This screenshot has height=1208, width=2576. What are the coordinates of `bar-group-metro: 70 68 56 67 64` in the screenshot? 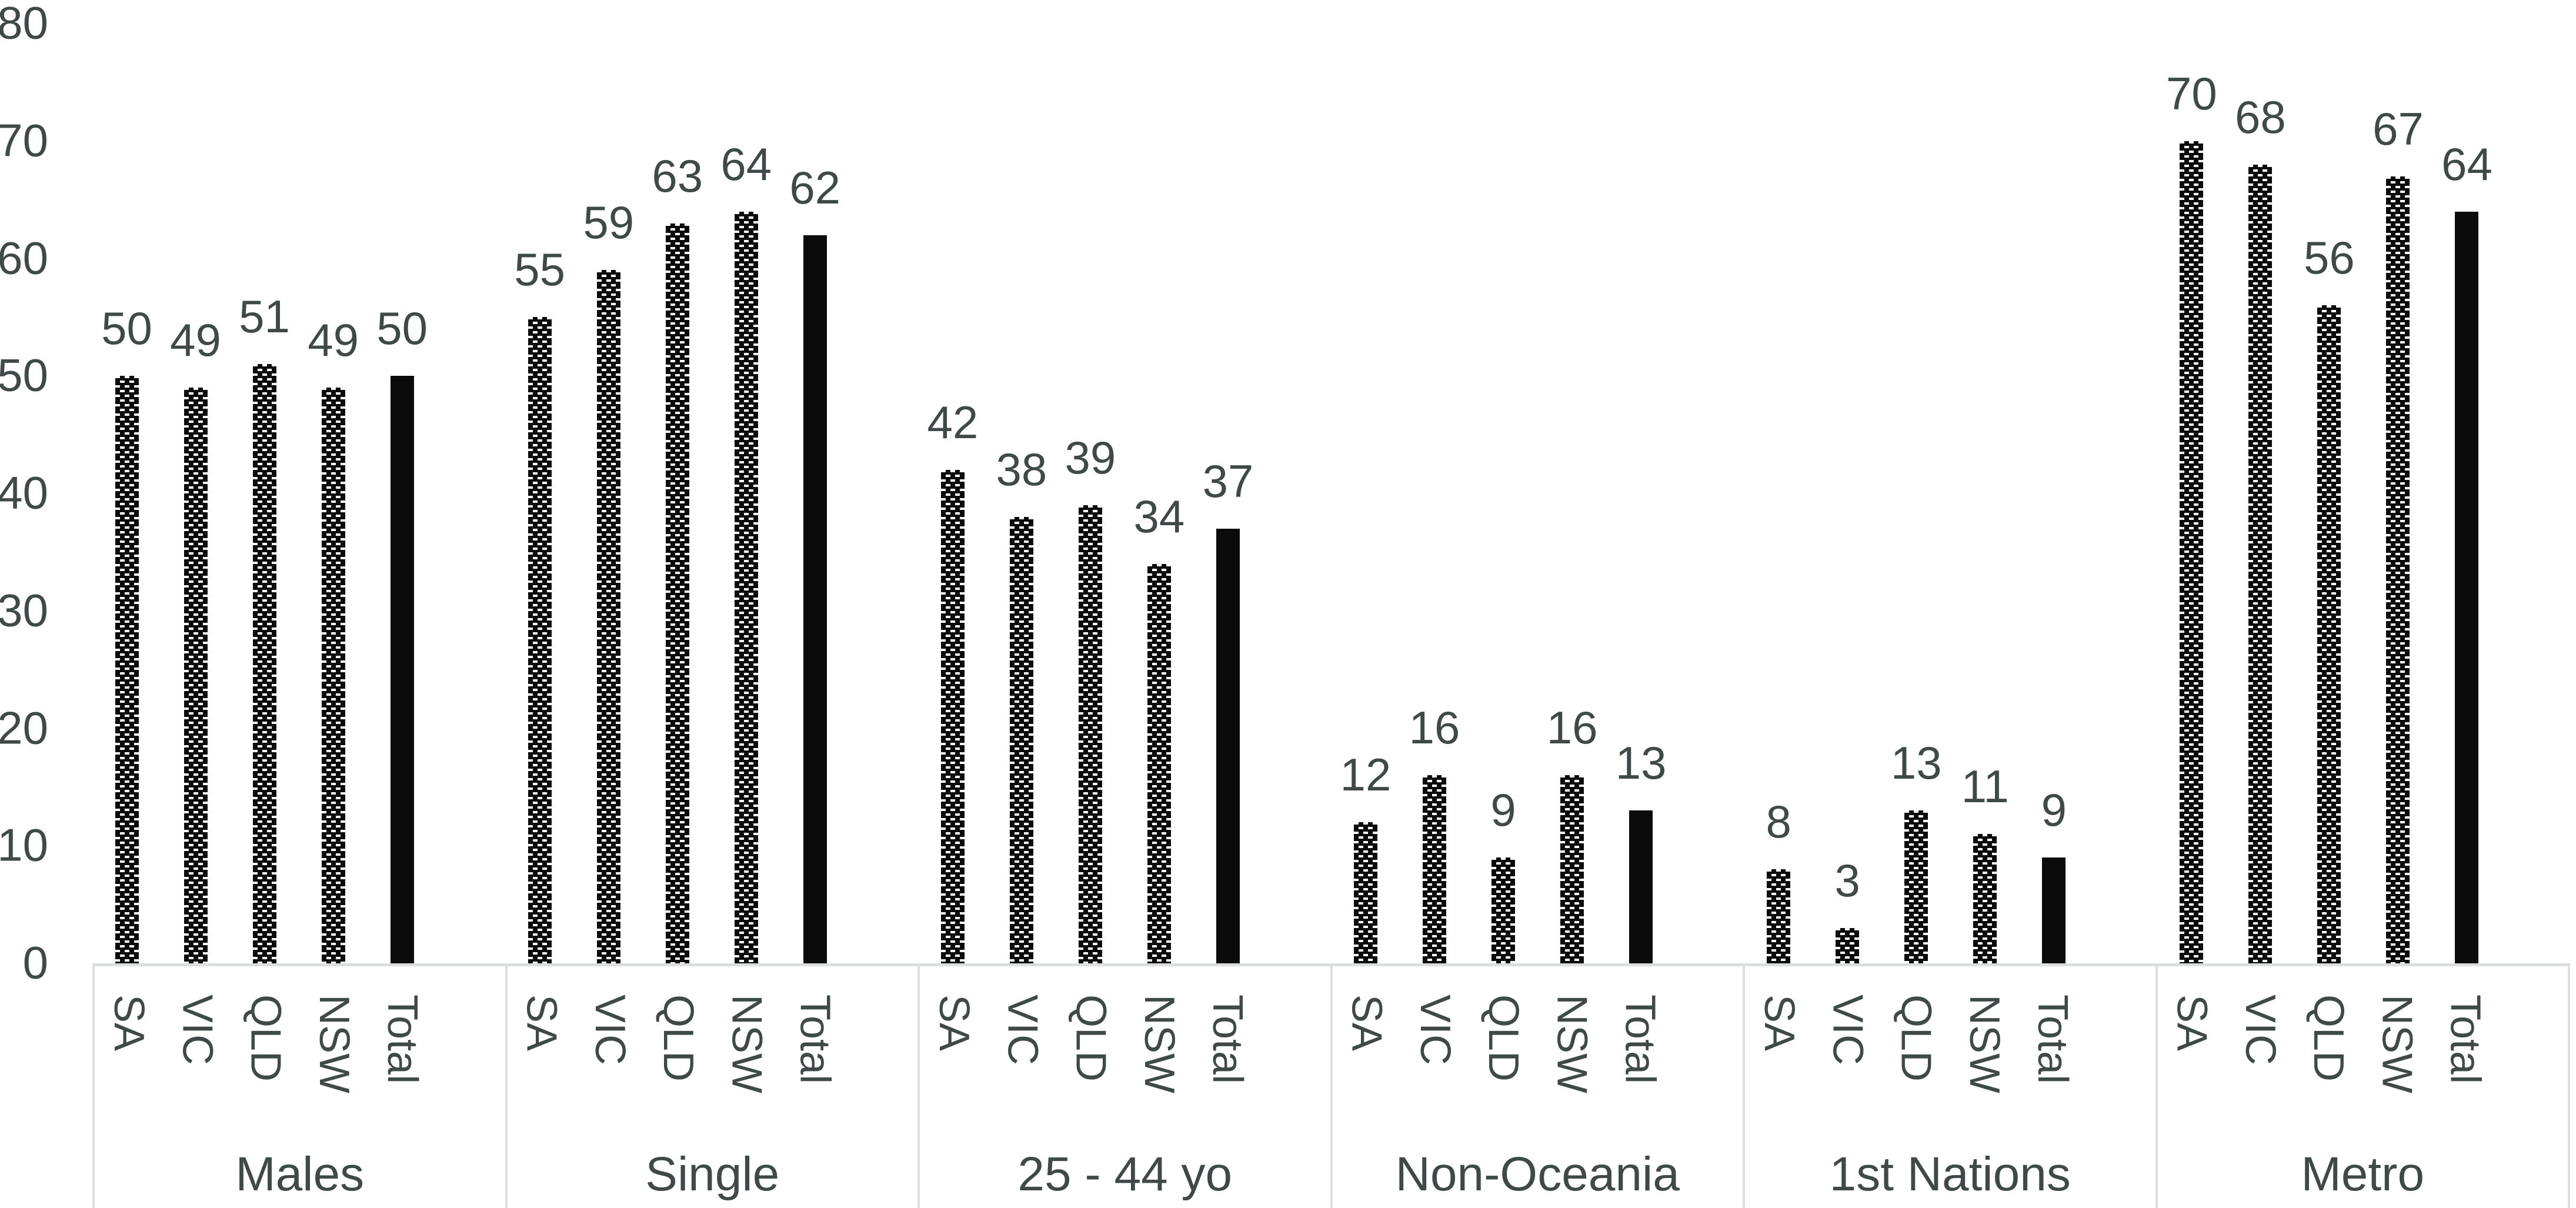 It's located at (2363, 493).